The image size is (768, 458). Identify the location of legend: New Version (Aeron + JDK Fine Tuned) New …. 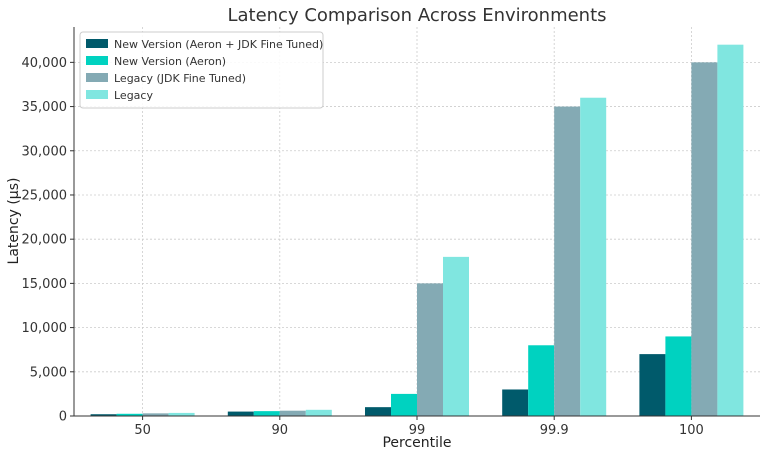
(201, 70).